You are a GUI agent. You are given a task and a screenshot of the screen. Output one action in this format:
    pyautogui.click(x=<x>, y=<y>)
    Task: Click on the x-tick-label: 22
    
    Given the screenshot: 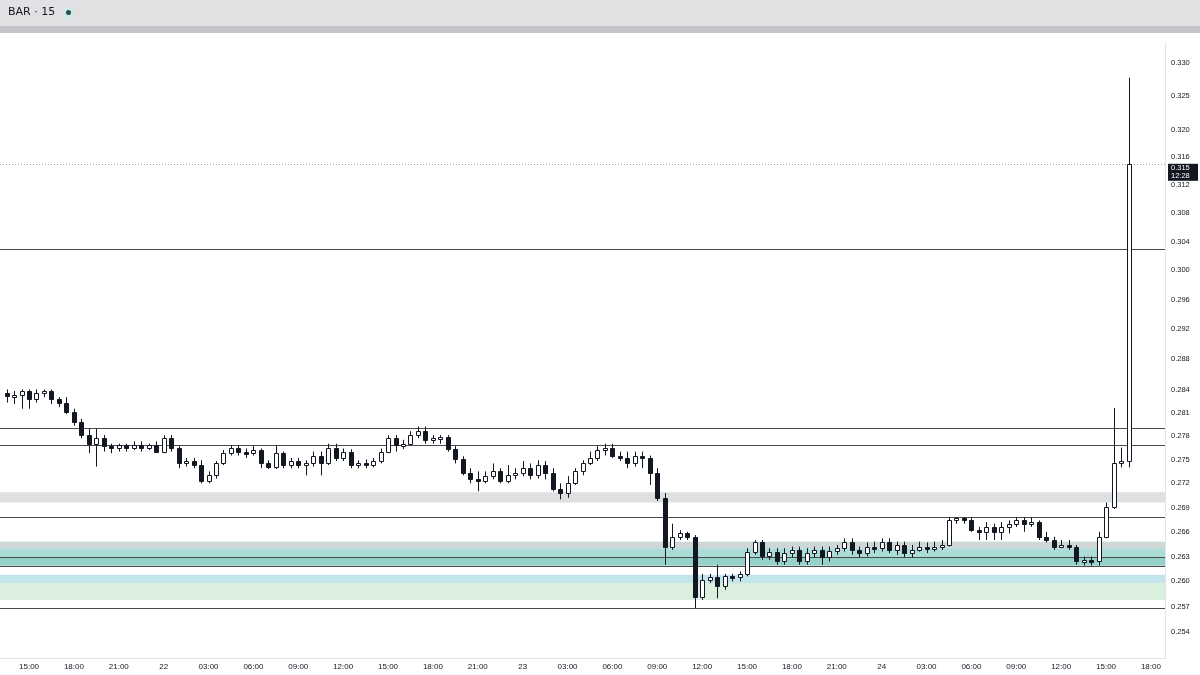 What is the action you would take?
    pyautogui.click(x=164, y=666)
    